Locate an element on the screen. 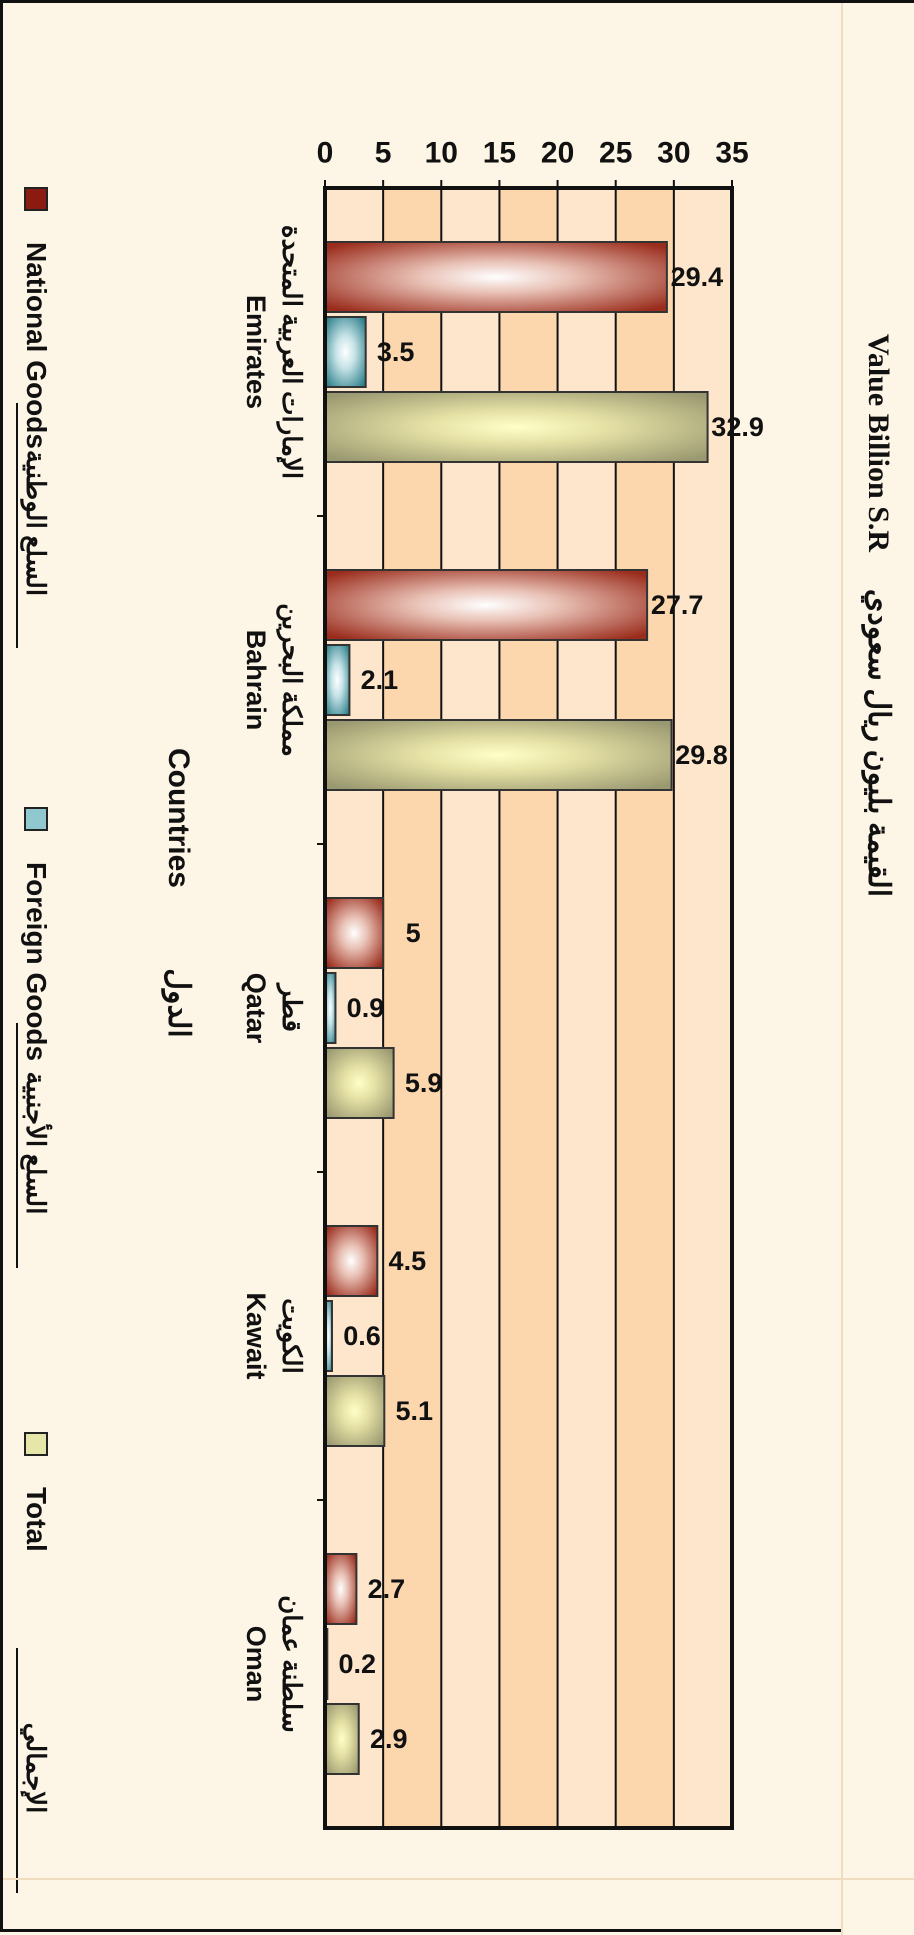  value-label-foreign-goods-3: 0.6 is located at coordinates (362, 1336).